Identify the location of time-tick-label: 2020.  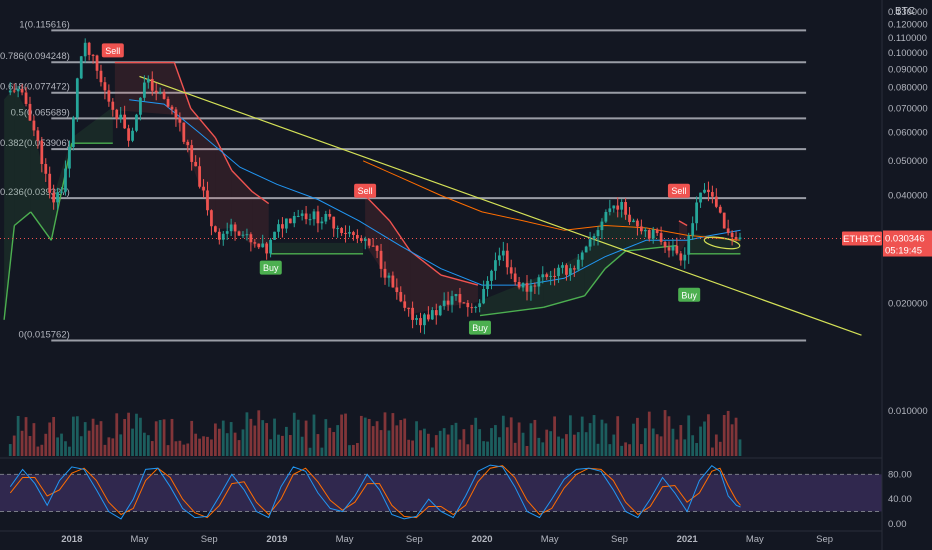
(481, 539).